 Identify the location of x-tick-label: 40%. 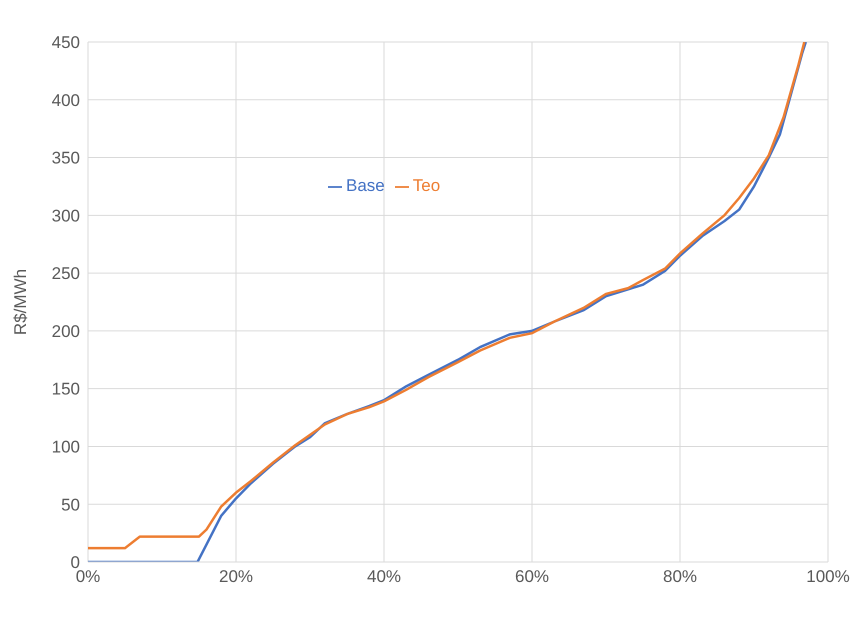
(384, 576).